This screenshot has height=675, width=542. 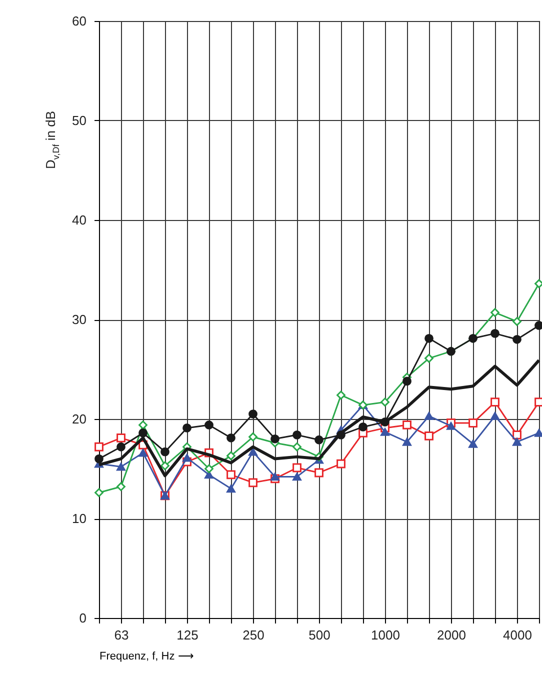 What do you see at coordinates (517, 635) in the screenshot?
I see `x-tick-label: 4000` at bounding box center [517, 635].